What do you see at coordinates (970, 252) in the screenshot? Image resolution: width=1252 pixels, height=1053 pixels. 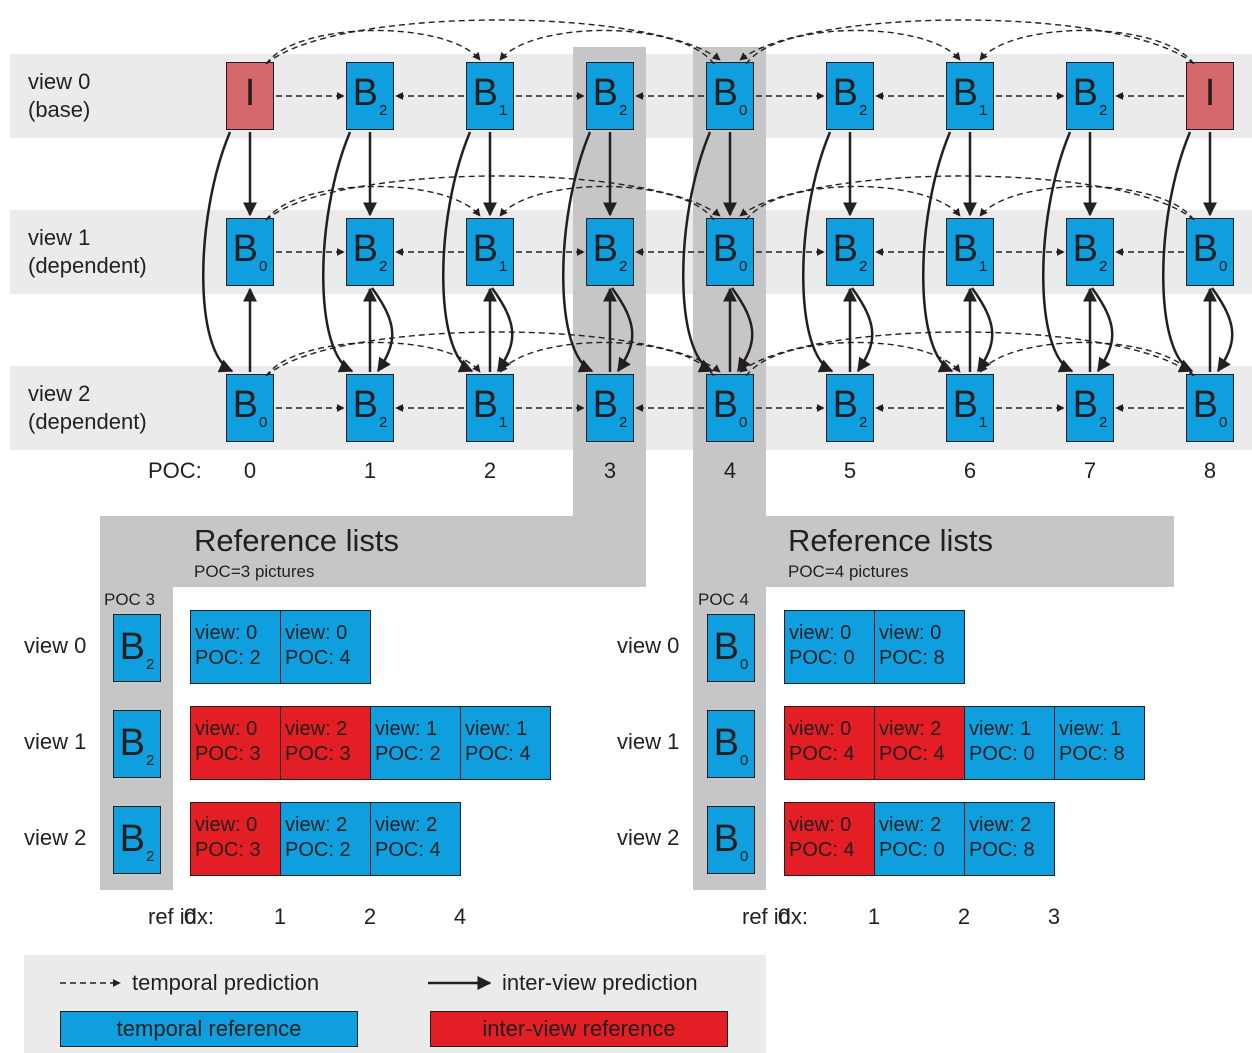 I see `frame-view1-poc6: B1` at bounding box center [970, 252].